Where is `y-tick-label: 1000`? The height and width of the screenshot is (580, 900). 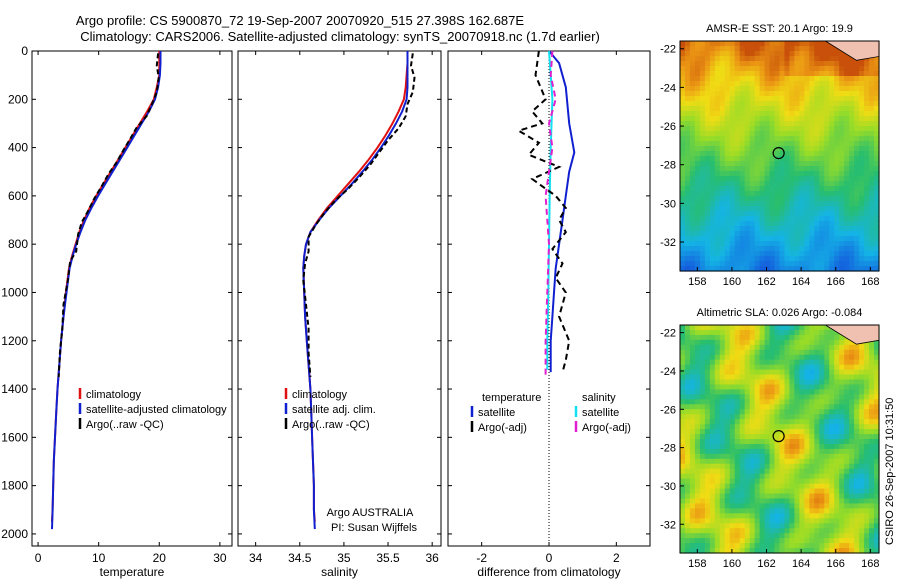 y-tick-label: 1000 is located at coordinates (14, 292).